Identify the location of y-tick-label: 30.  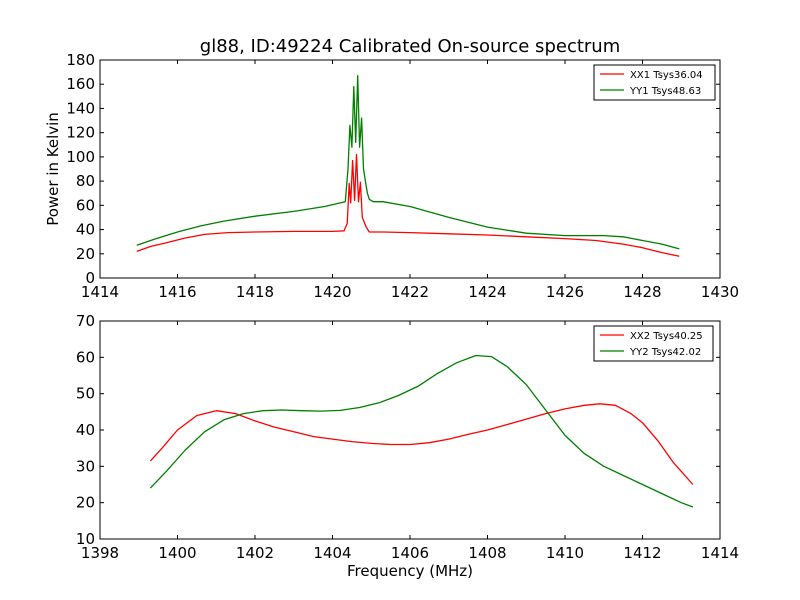
(85, 466).